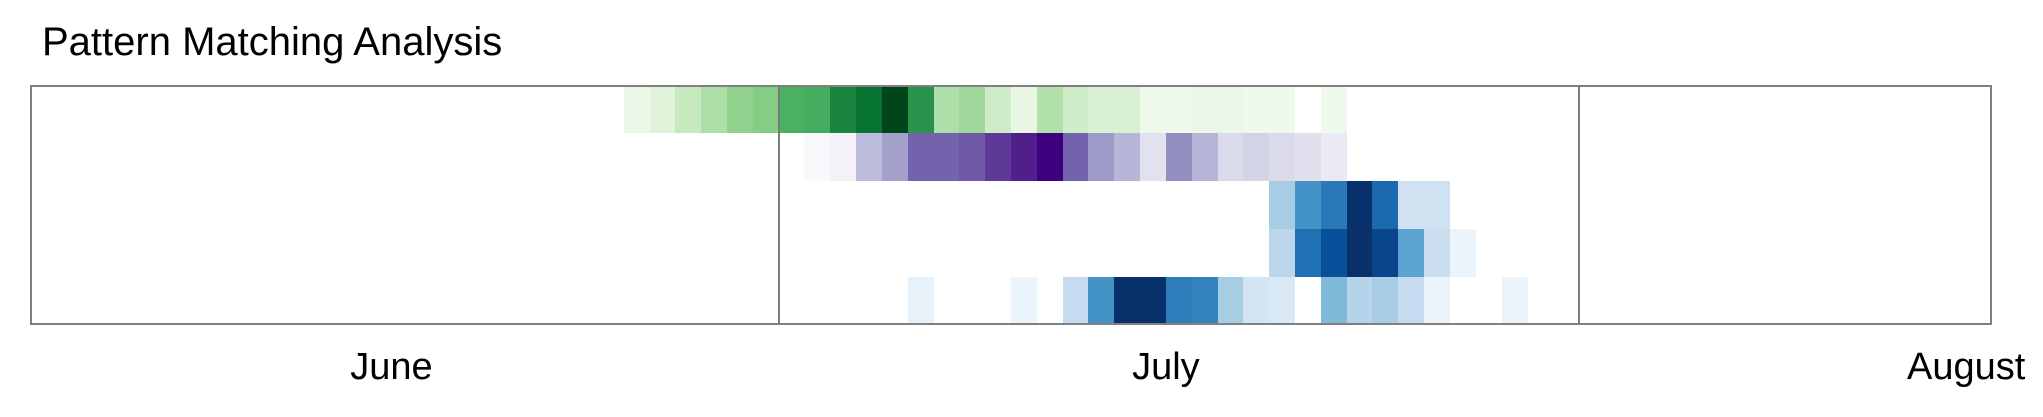  What do you see at coordinates (1966, 367) in the screenshot?
I see `x-tick-label: August` at bounding box center [1966, 367].